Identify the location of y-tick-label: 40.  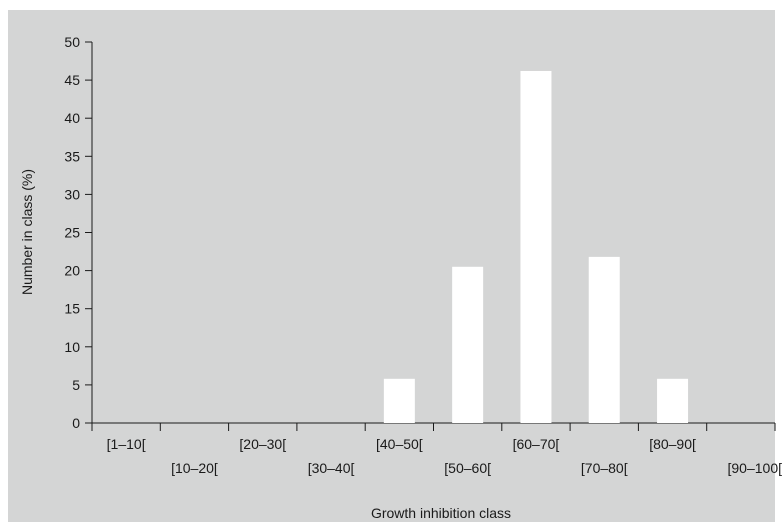
(72, 118).